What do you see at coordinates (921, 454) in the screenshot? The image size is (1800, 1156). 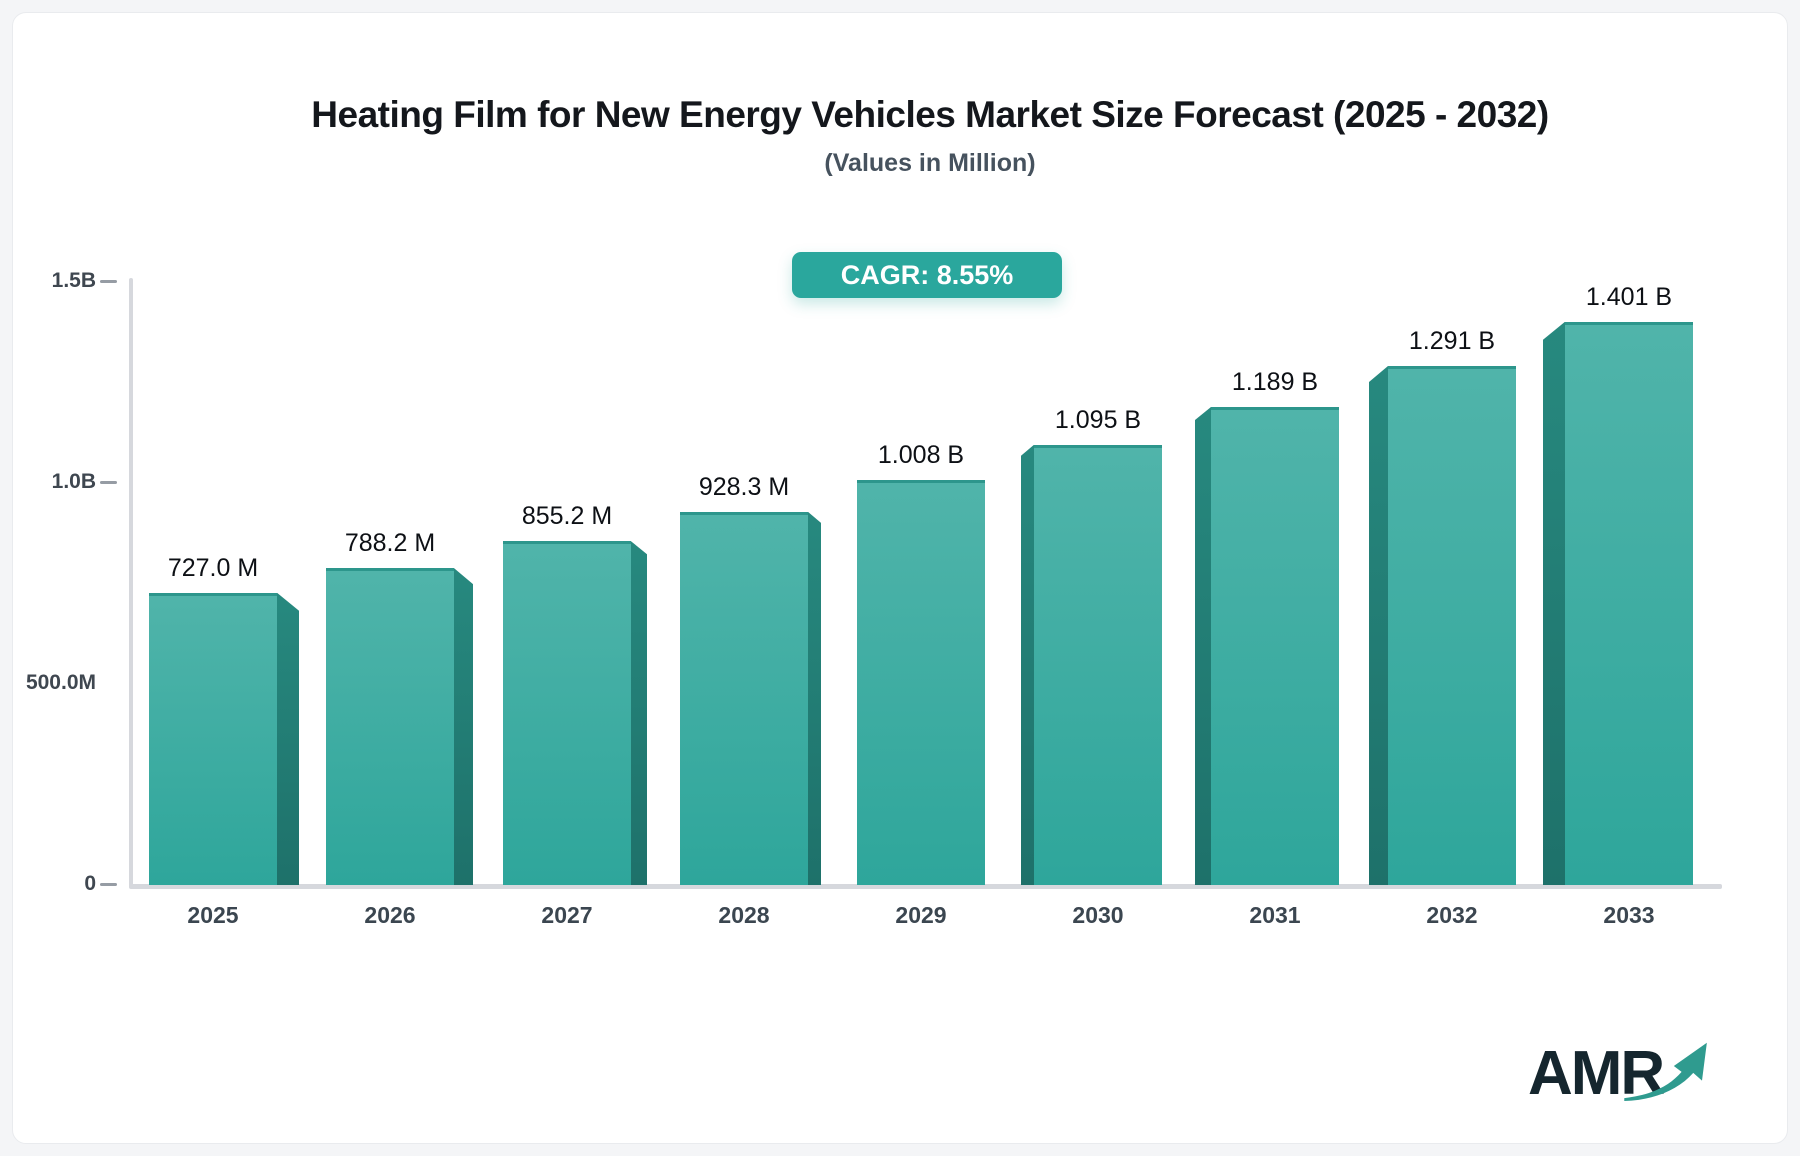 I see `value-label-2029: 1.008 B` at bounding box center [921, 454].